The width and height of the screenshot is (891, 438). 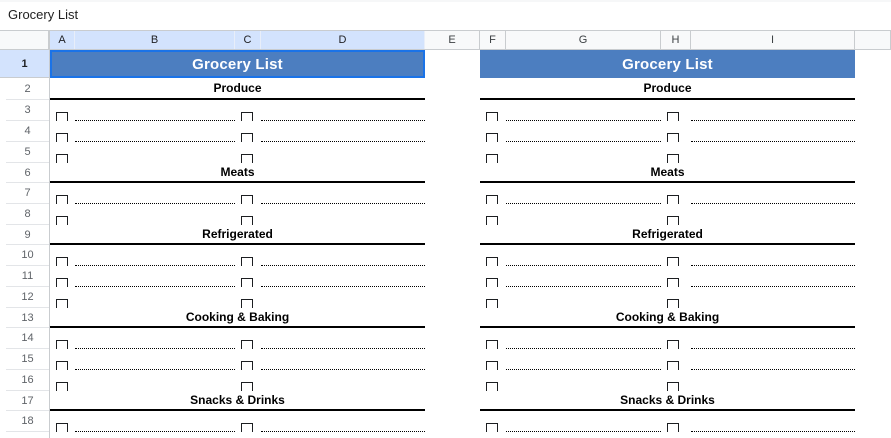 I want to click on row-header-7: 7, so click(x=27, y=193).